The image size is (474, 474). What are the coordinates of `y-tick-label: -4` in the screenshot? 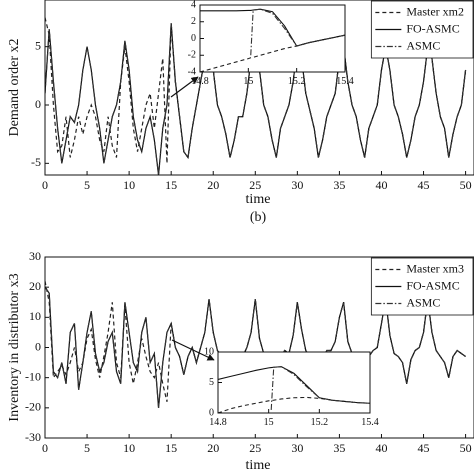 It's located at (192, 71).